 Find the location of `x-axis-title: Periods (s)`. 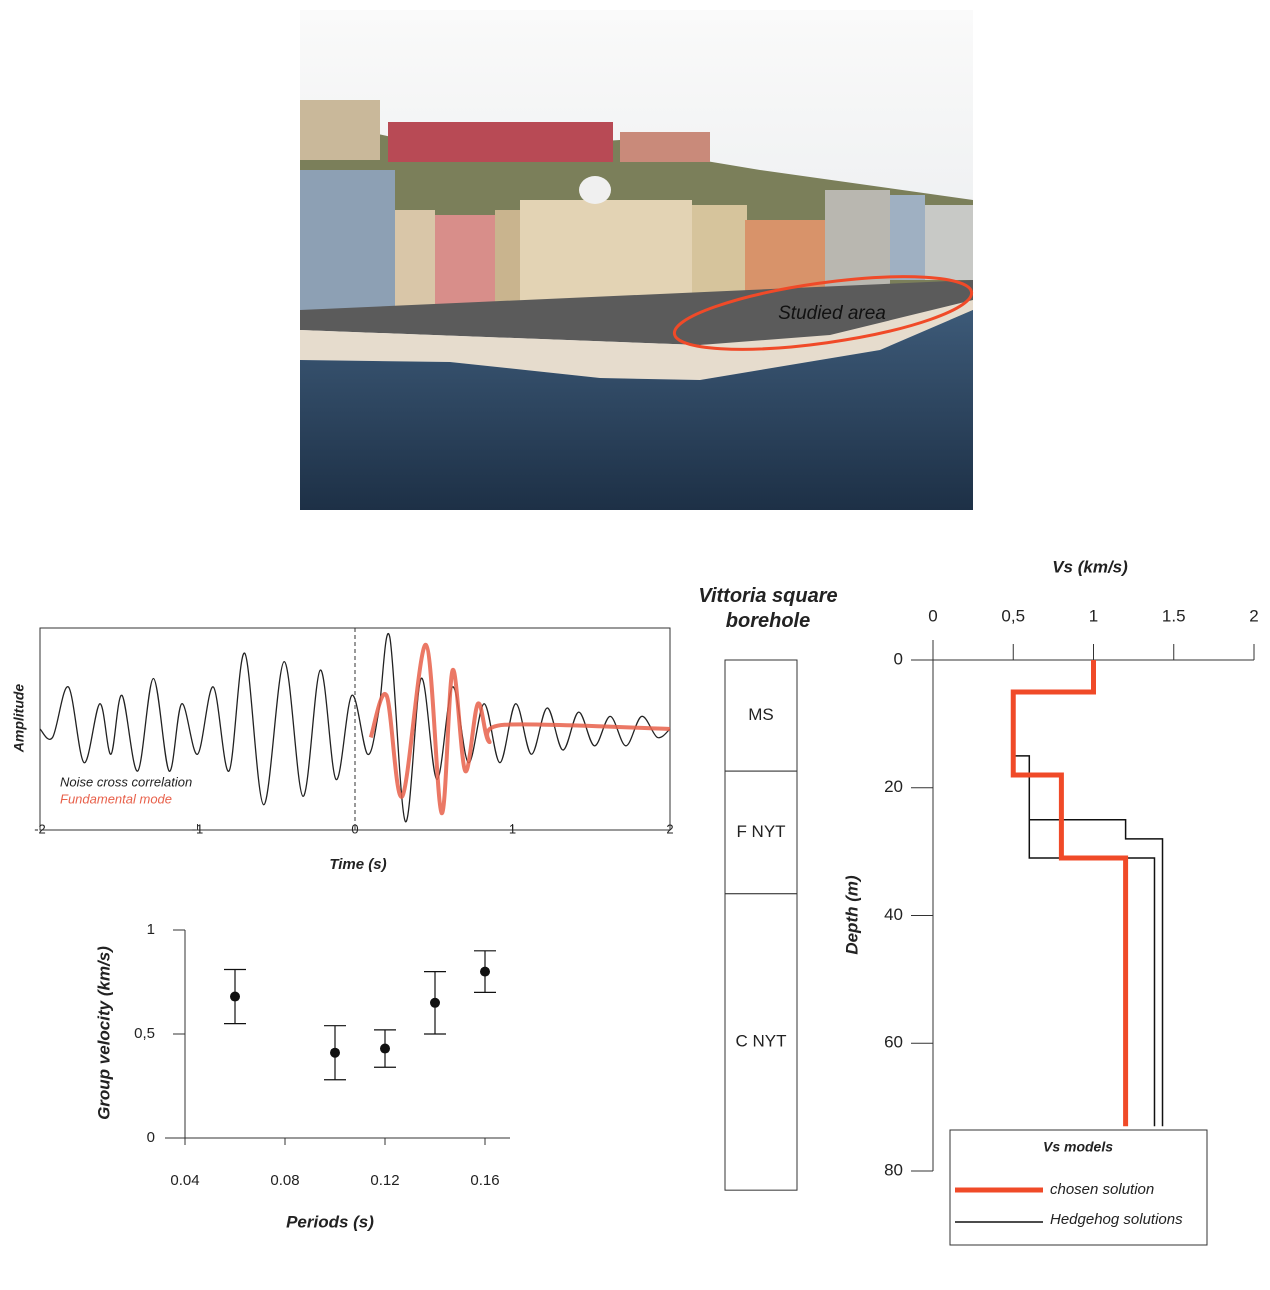

x-axis-title: Periods (s) is located at coordinates (330, 1221).